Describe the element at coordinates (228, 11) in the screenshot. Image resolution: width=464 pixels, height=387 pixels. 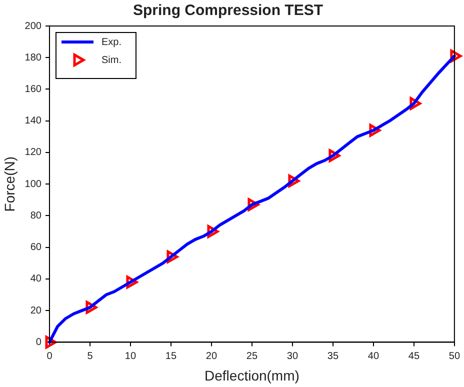
I see `chart-title: Spring Compression TEST` at that location.